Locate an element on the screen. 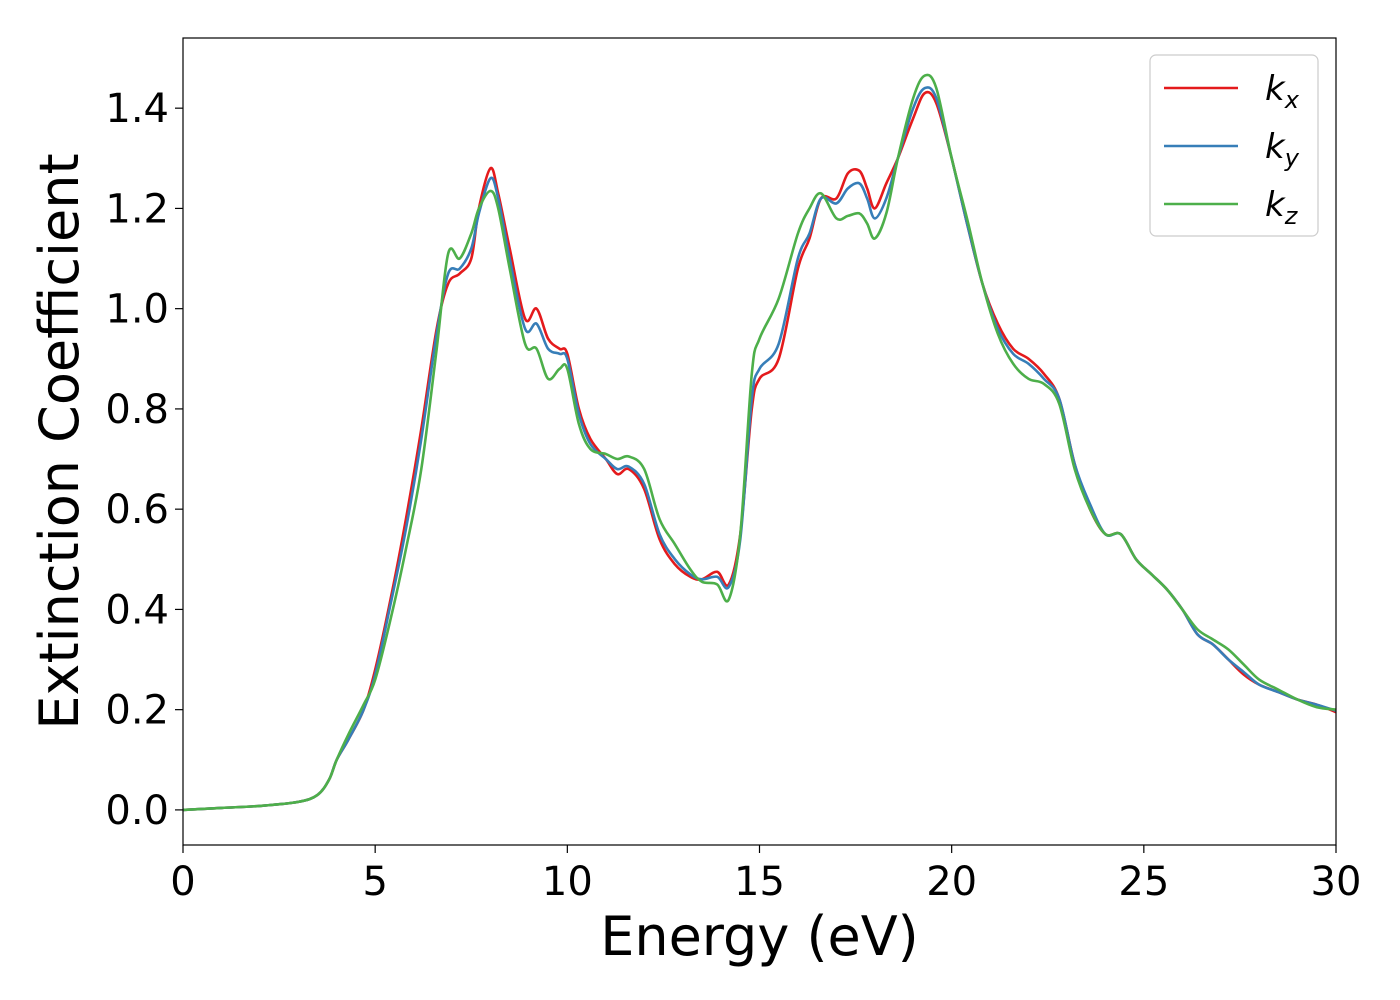 Image resolution: width=1400 pixels, height=1000 pixels. x-tick-label: 25 is located at coordinates (1143, 882).